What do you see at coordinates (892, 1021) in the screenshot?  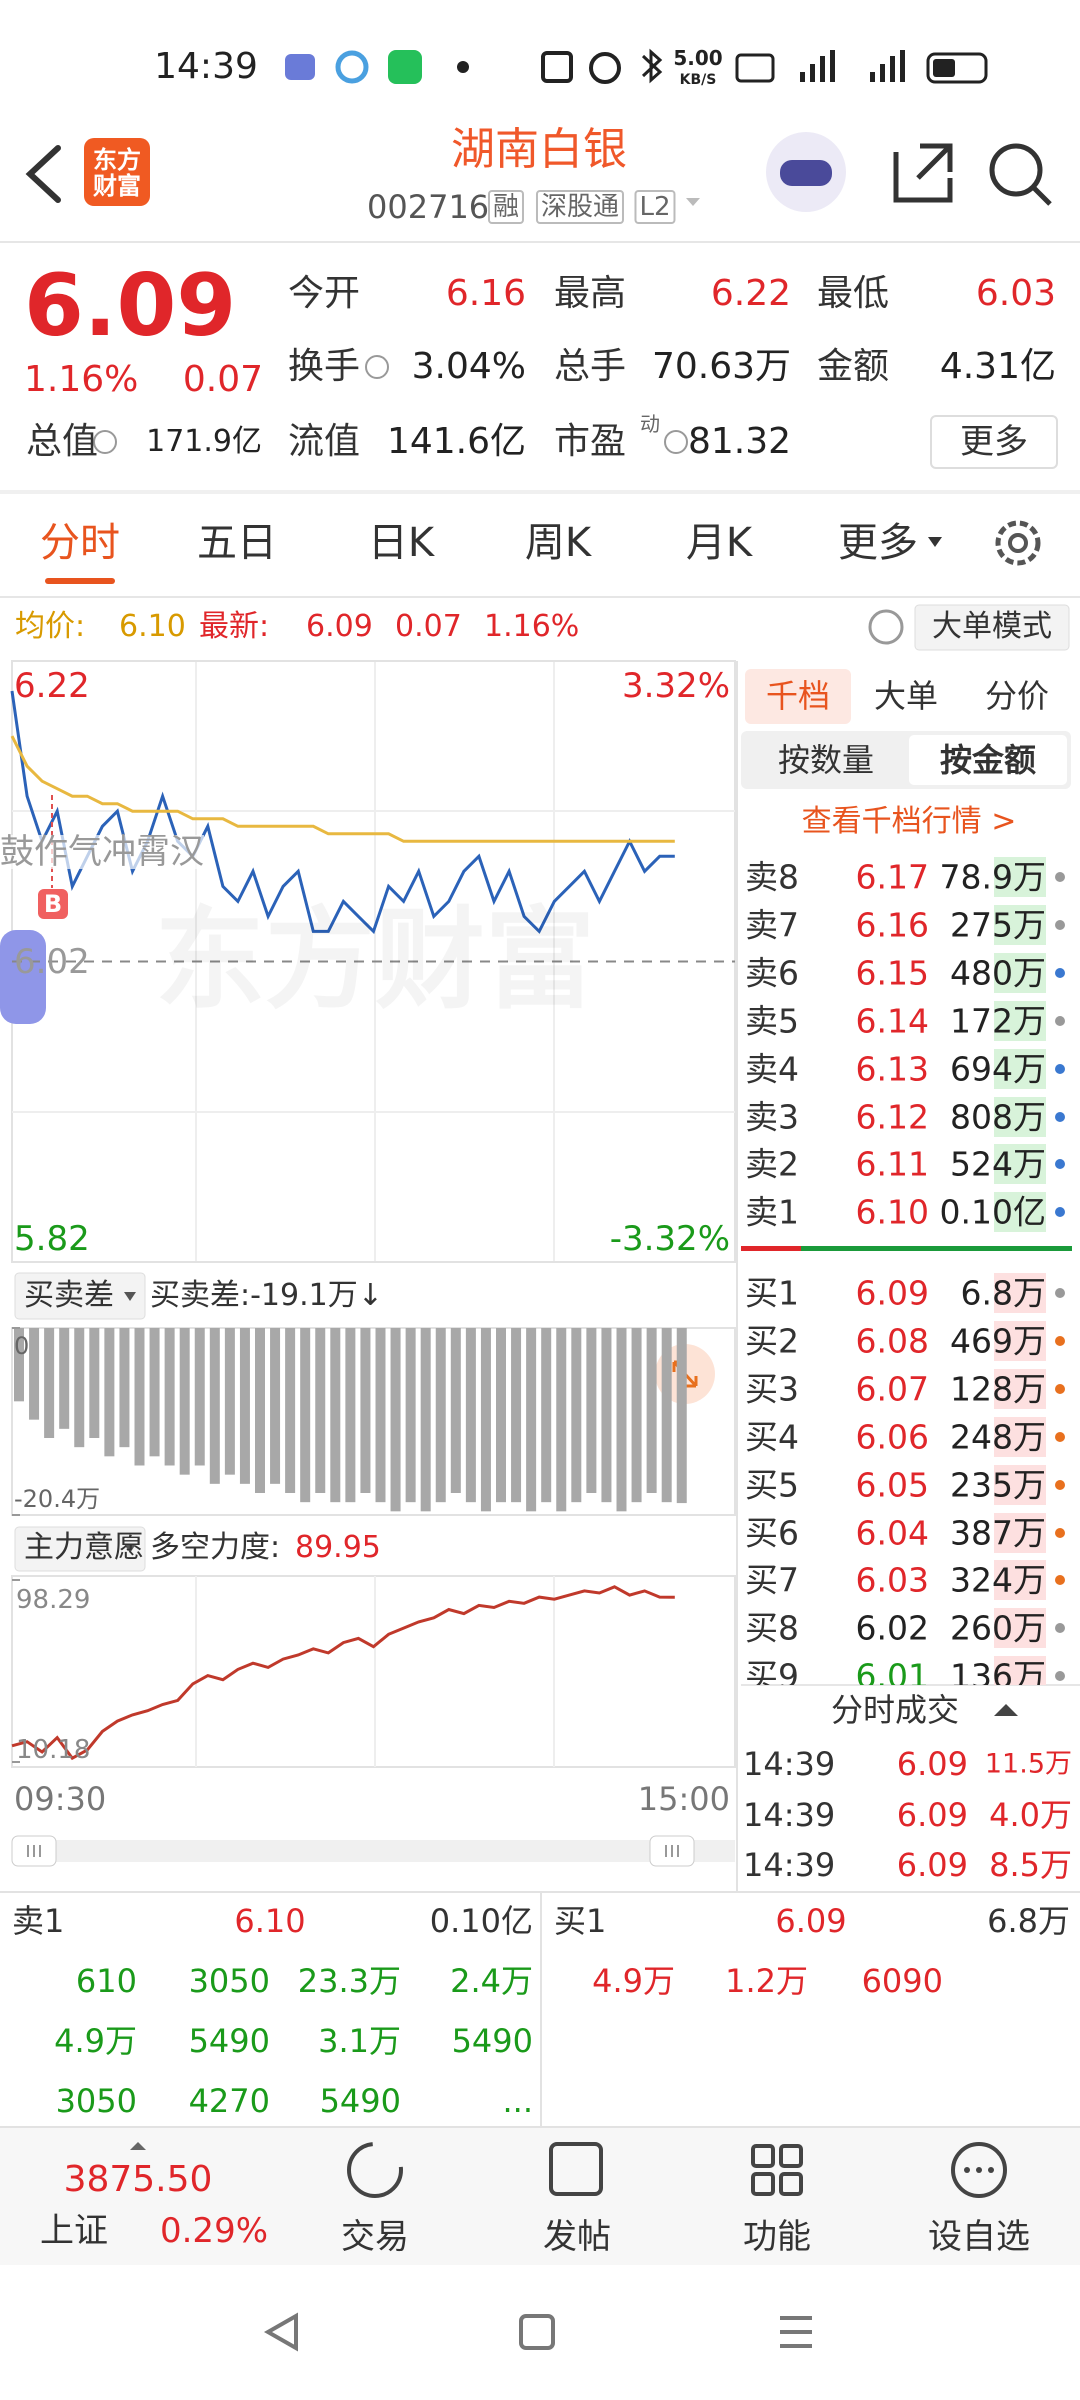 I see `level-price: 6.14` at bounding box center [892, 1021].